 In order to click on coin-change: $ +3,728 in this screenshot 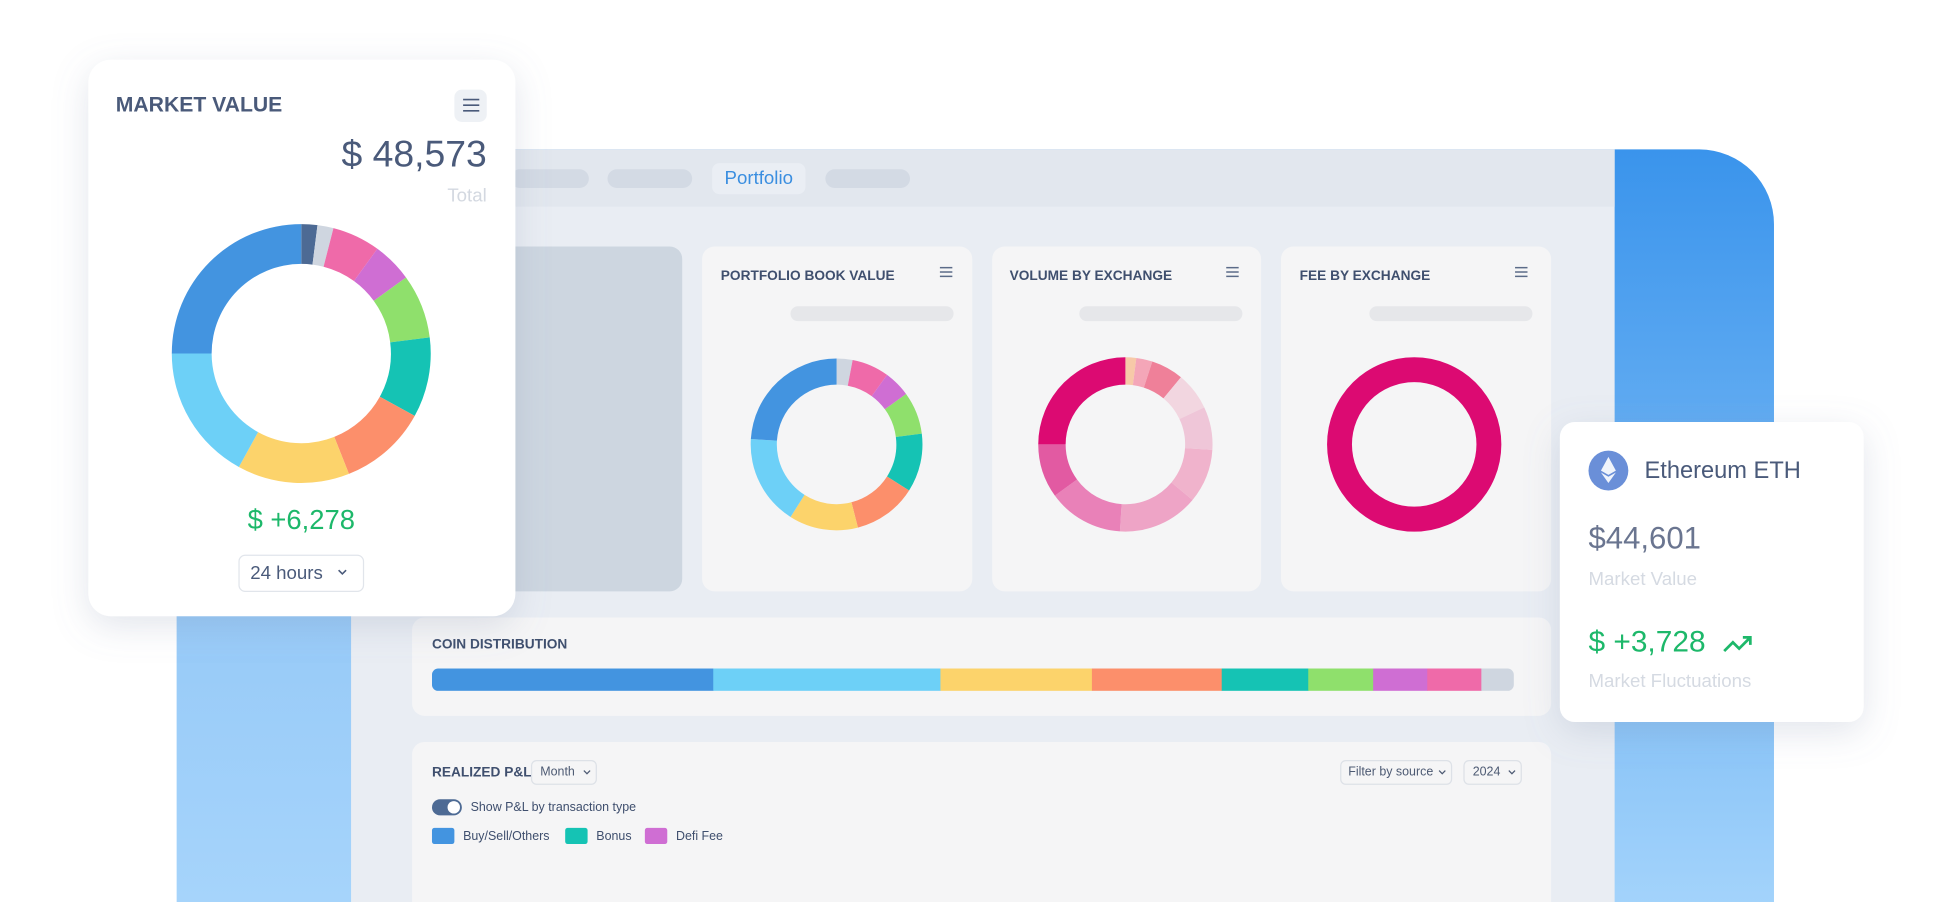, I will do `click(1646, 642)`.